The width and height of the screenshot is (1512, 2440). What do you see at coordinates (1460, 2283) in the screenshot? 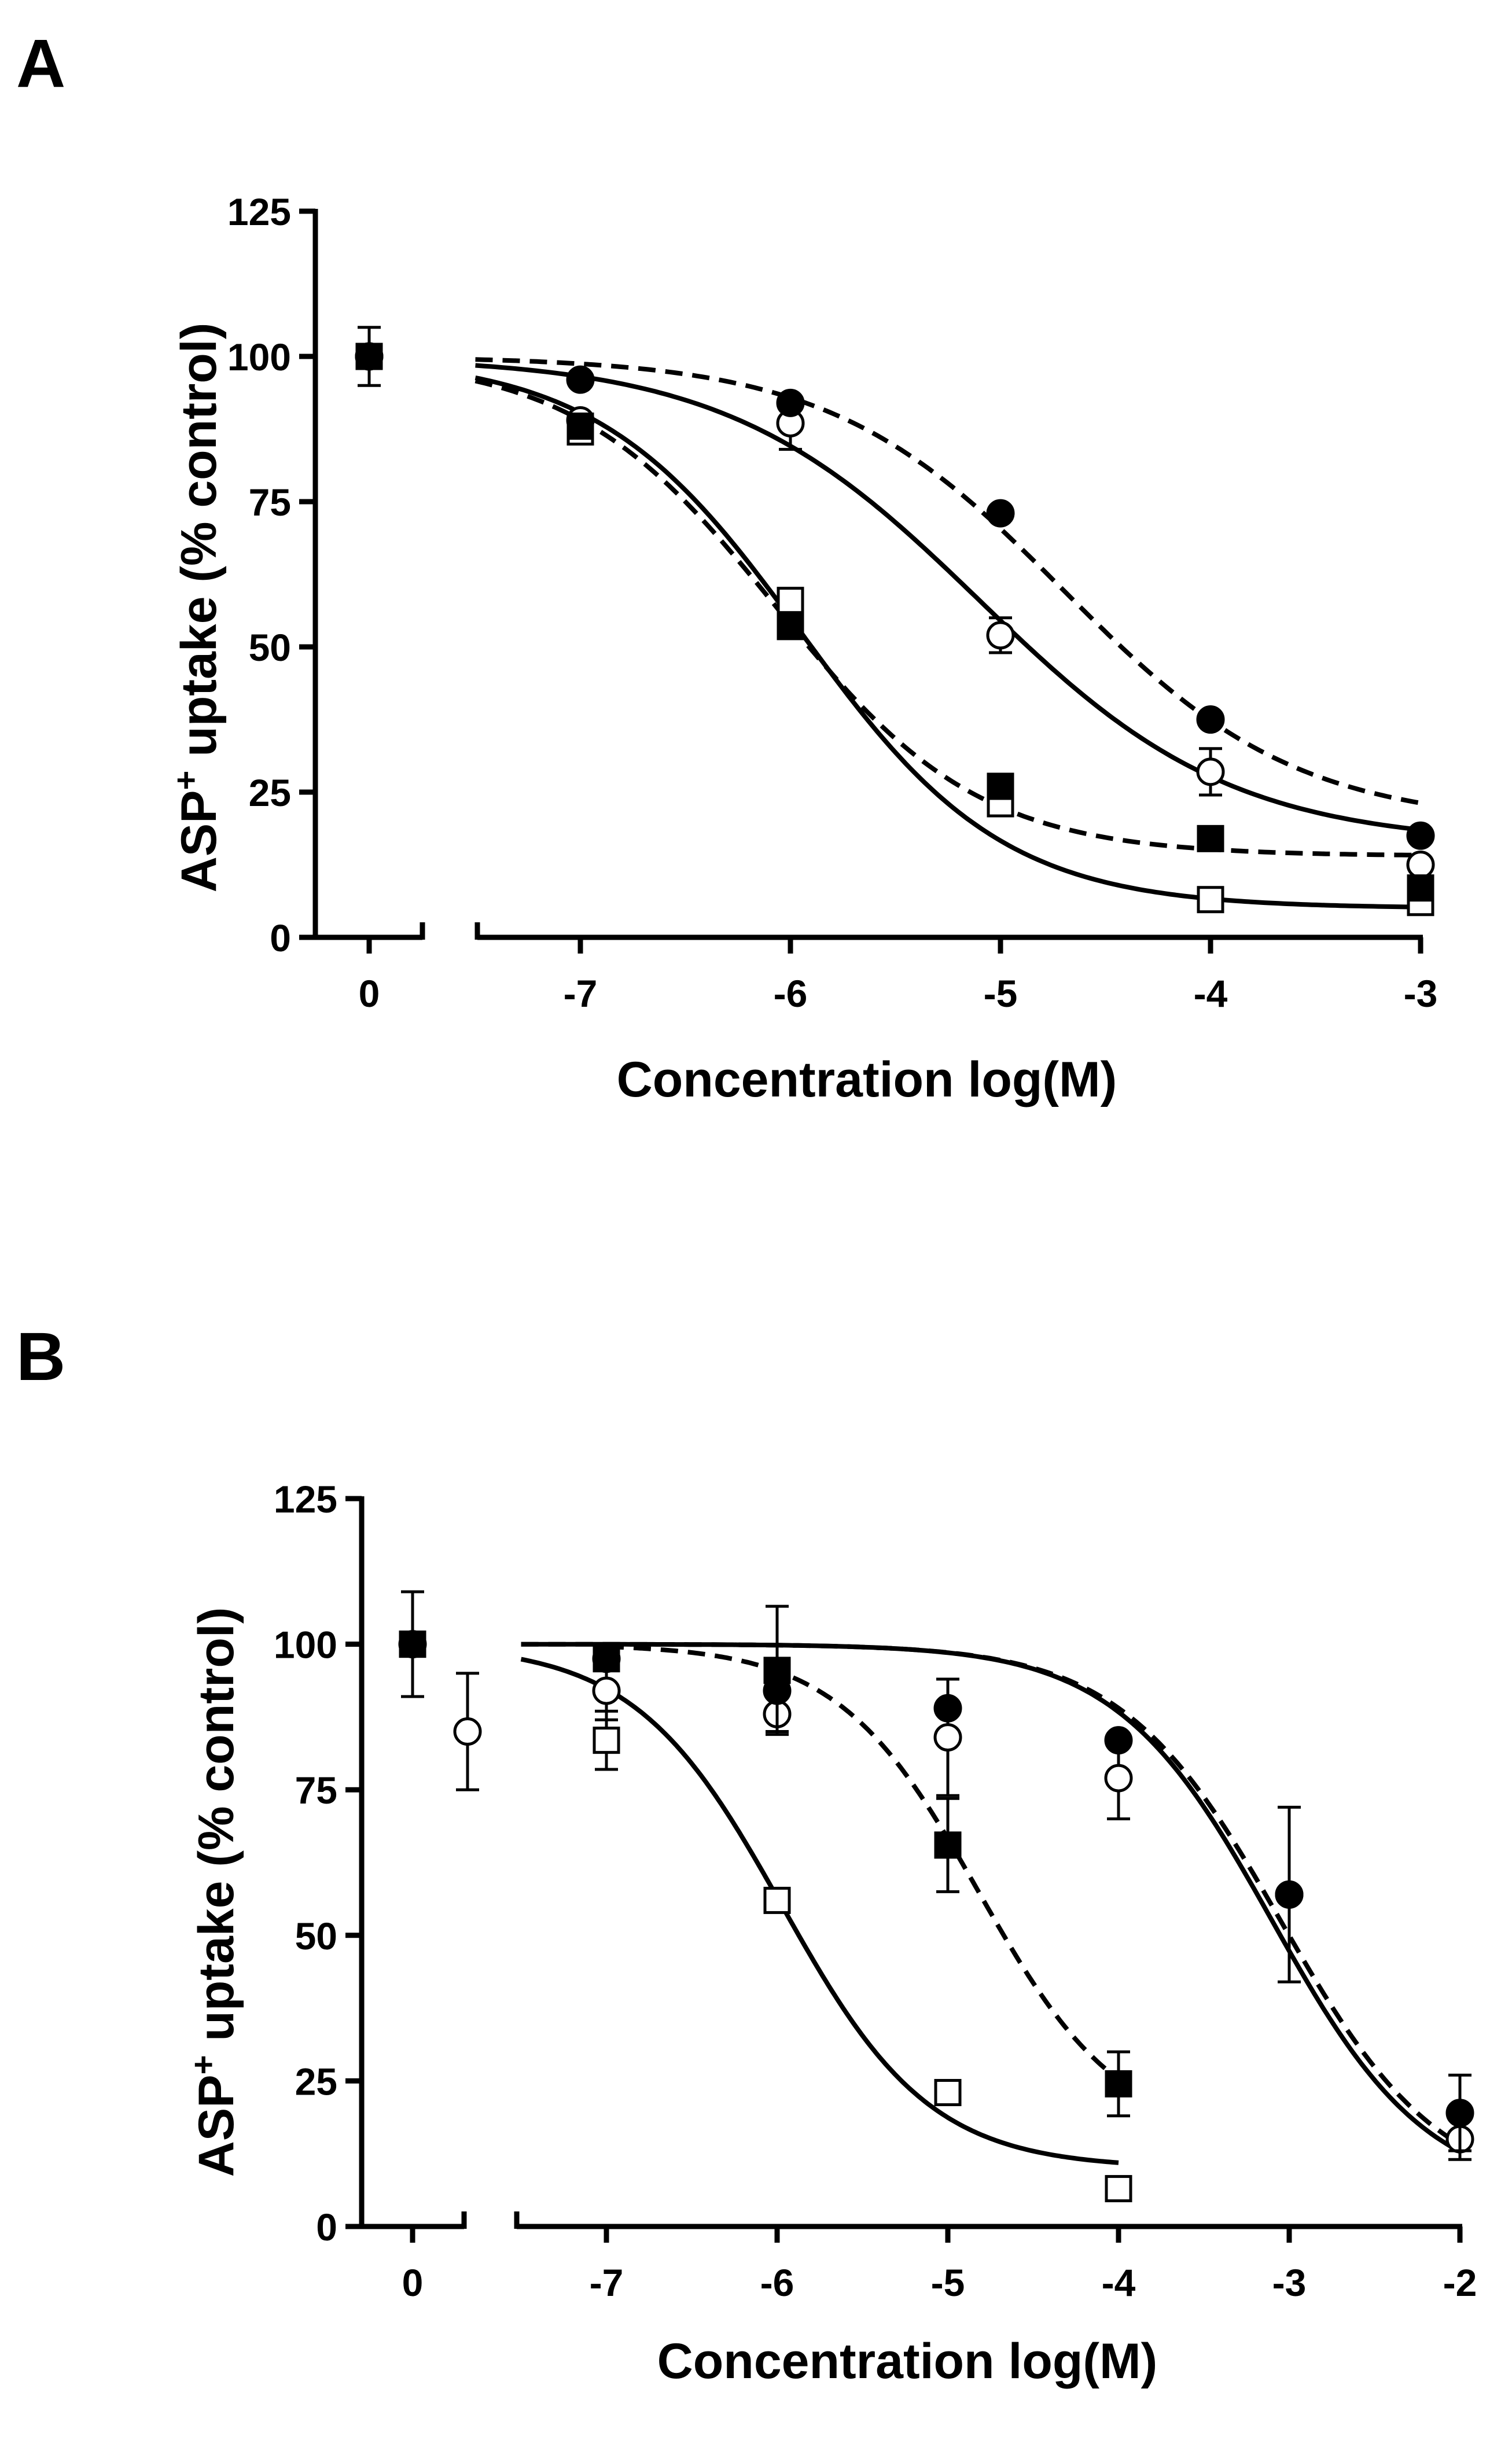
I see `x-tick-label: -2` at bounding box center [1460, 2283].